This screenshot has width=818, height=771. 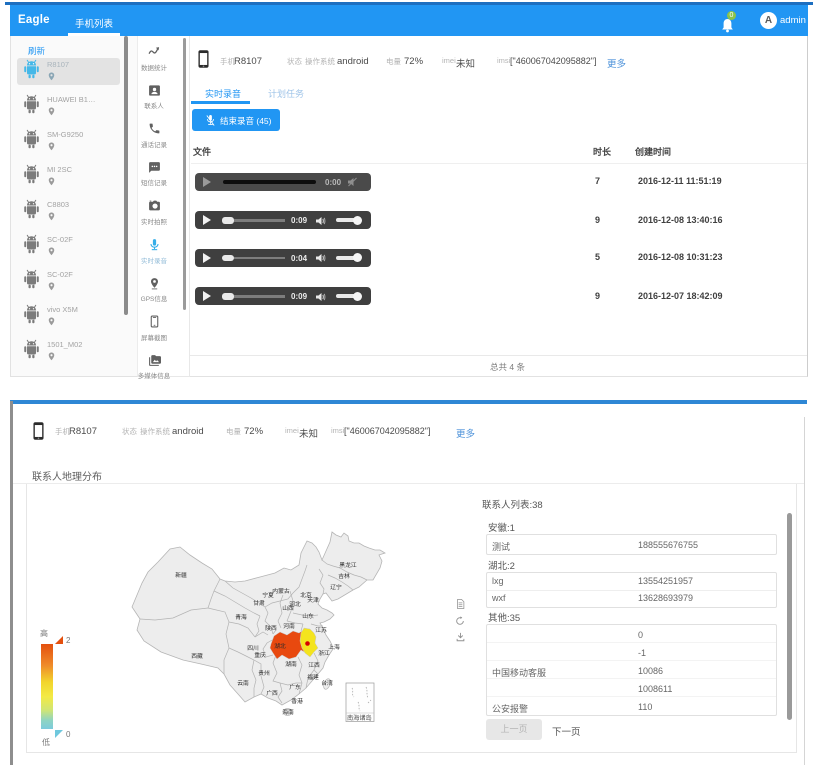 I want to click on svg-text: 湖北, so click(x=280, y=646).